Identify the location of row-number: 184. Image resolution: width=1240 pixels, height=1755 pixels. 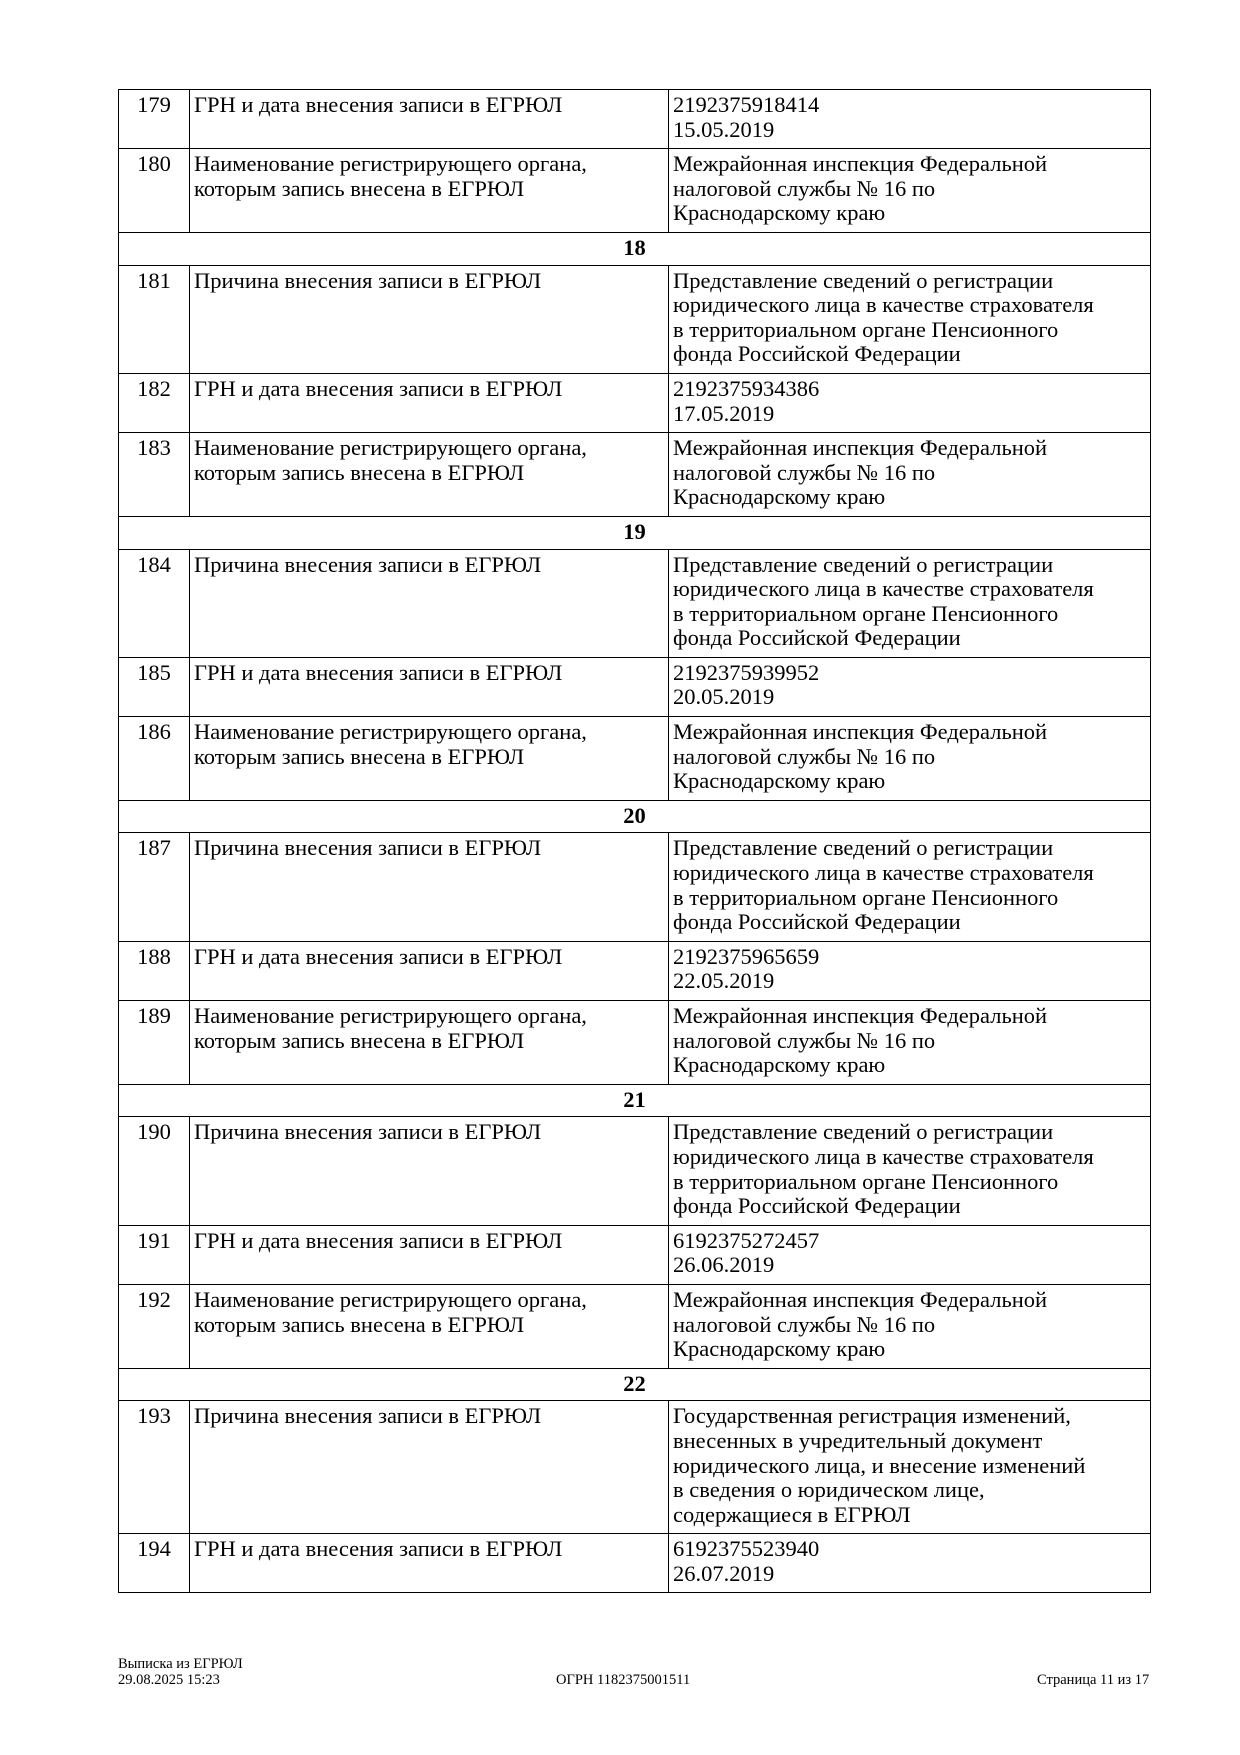
(154, 603).